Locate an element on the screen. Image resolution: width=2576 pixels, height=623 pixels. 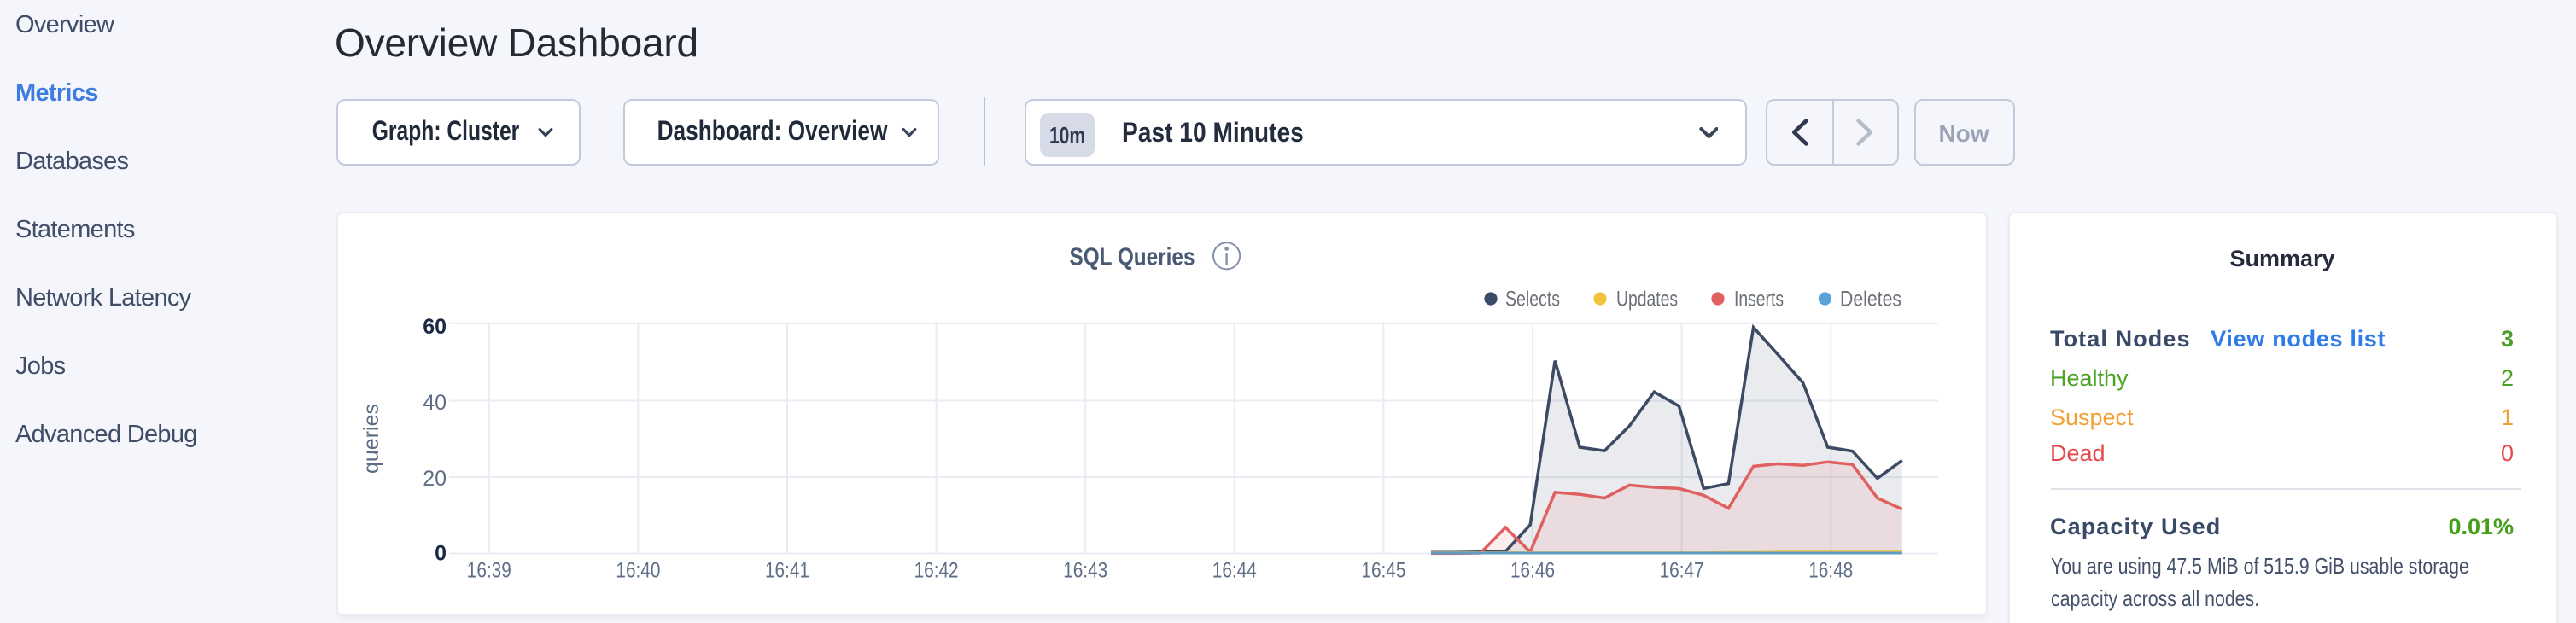
svg-text: 16:47 is located at coordinates (1682, 571).